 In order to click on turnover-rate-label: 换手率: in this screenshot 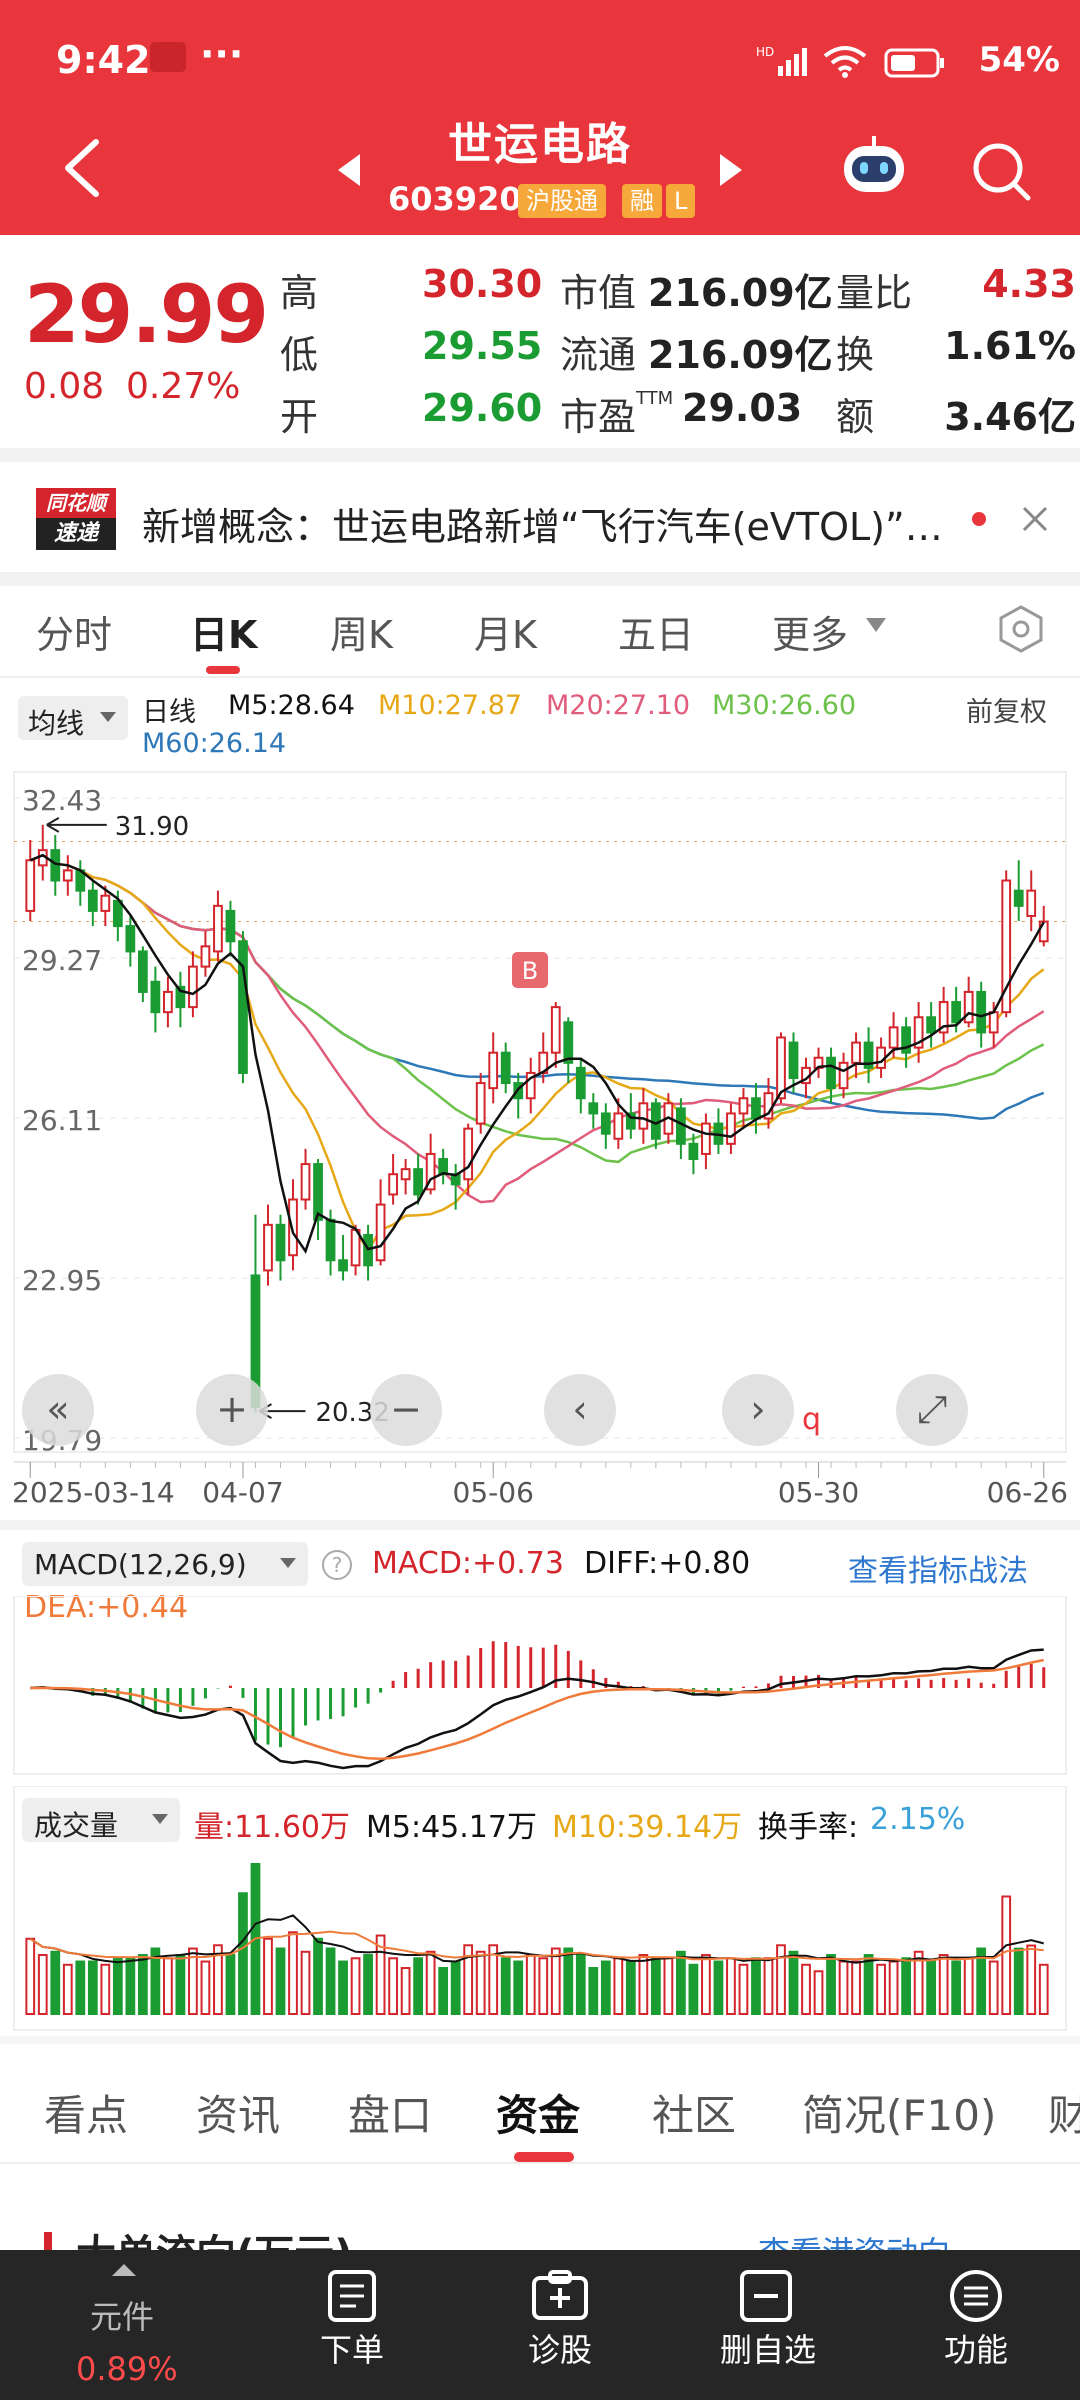, I will do `click(808, 1827)`.